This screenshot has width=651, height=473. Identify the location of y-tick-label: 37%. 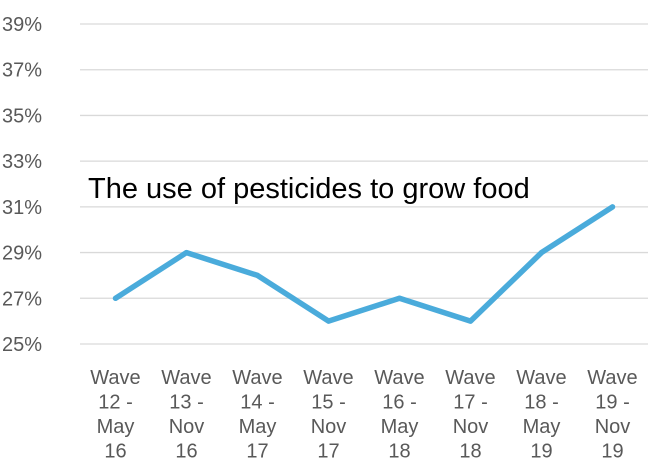
(22, 71).